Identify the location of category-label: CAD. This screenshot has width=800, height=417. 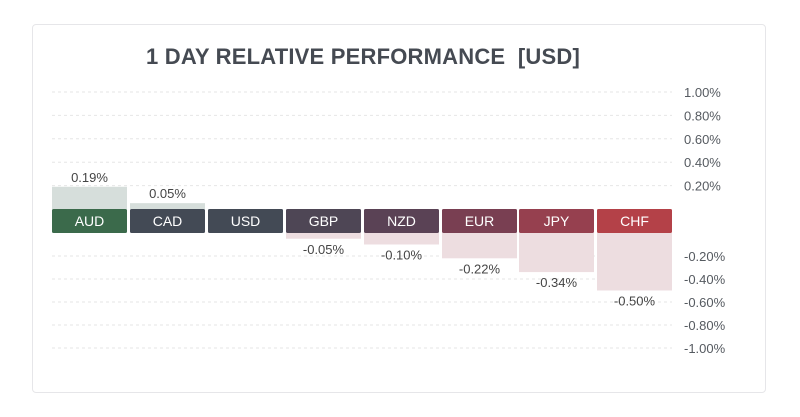
(168, 221).